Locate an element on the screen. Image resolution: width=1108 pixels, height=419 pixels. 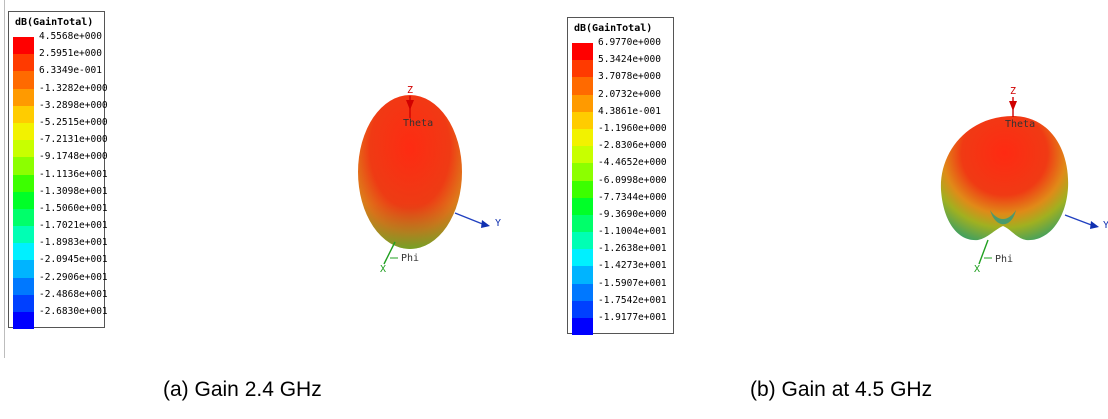
radiation-lobe is located at coordinates (1004, 178).